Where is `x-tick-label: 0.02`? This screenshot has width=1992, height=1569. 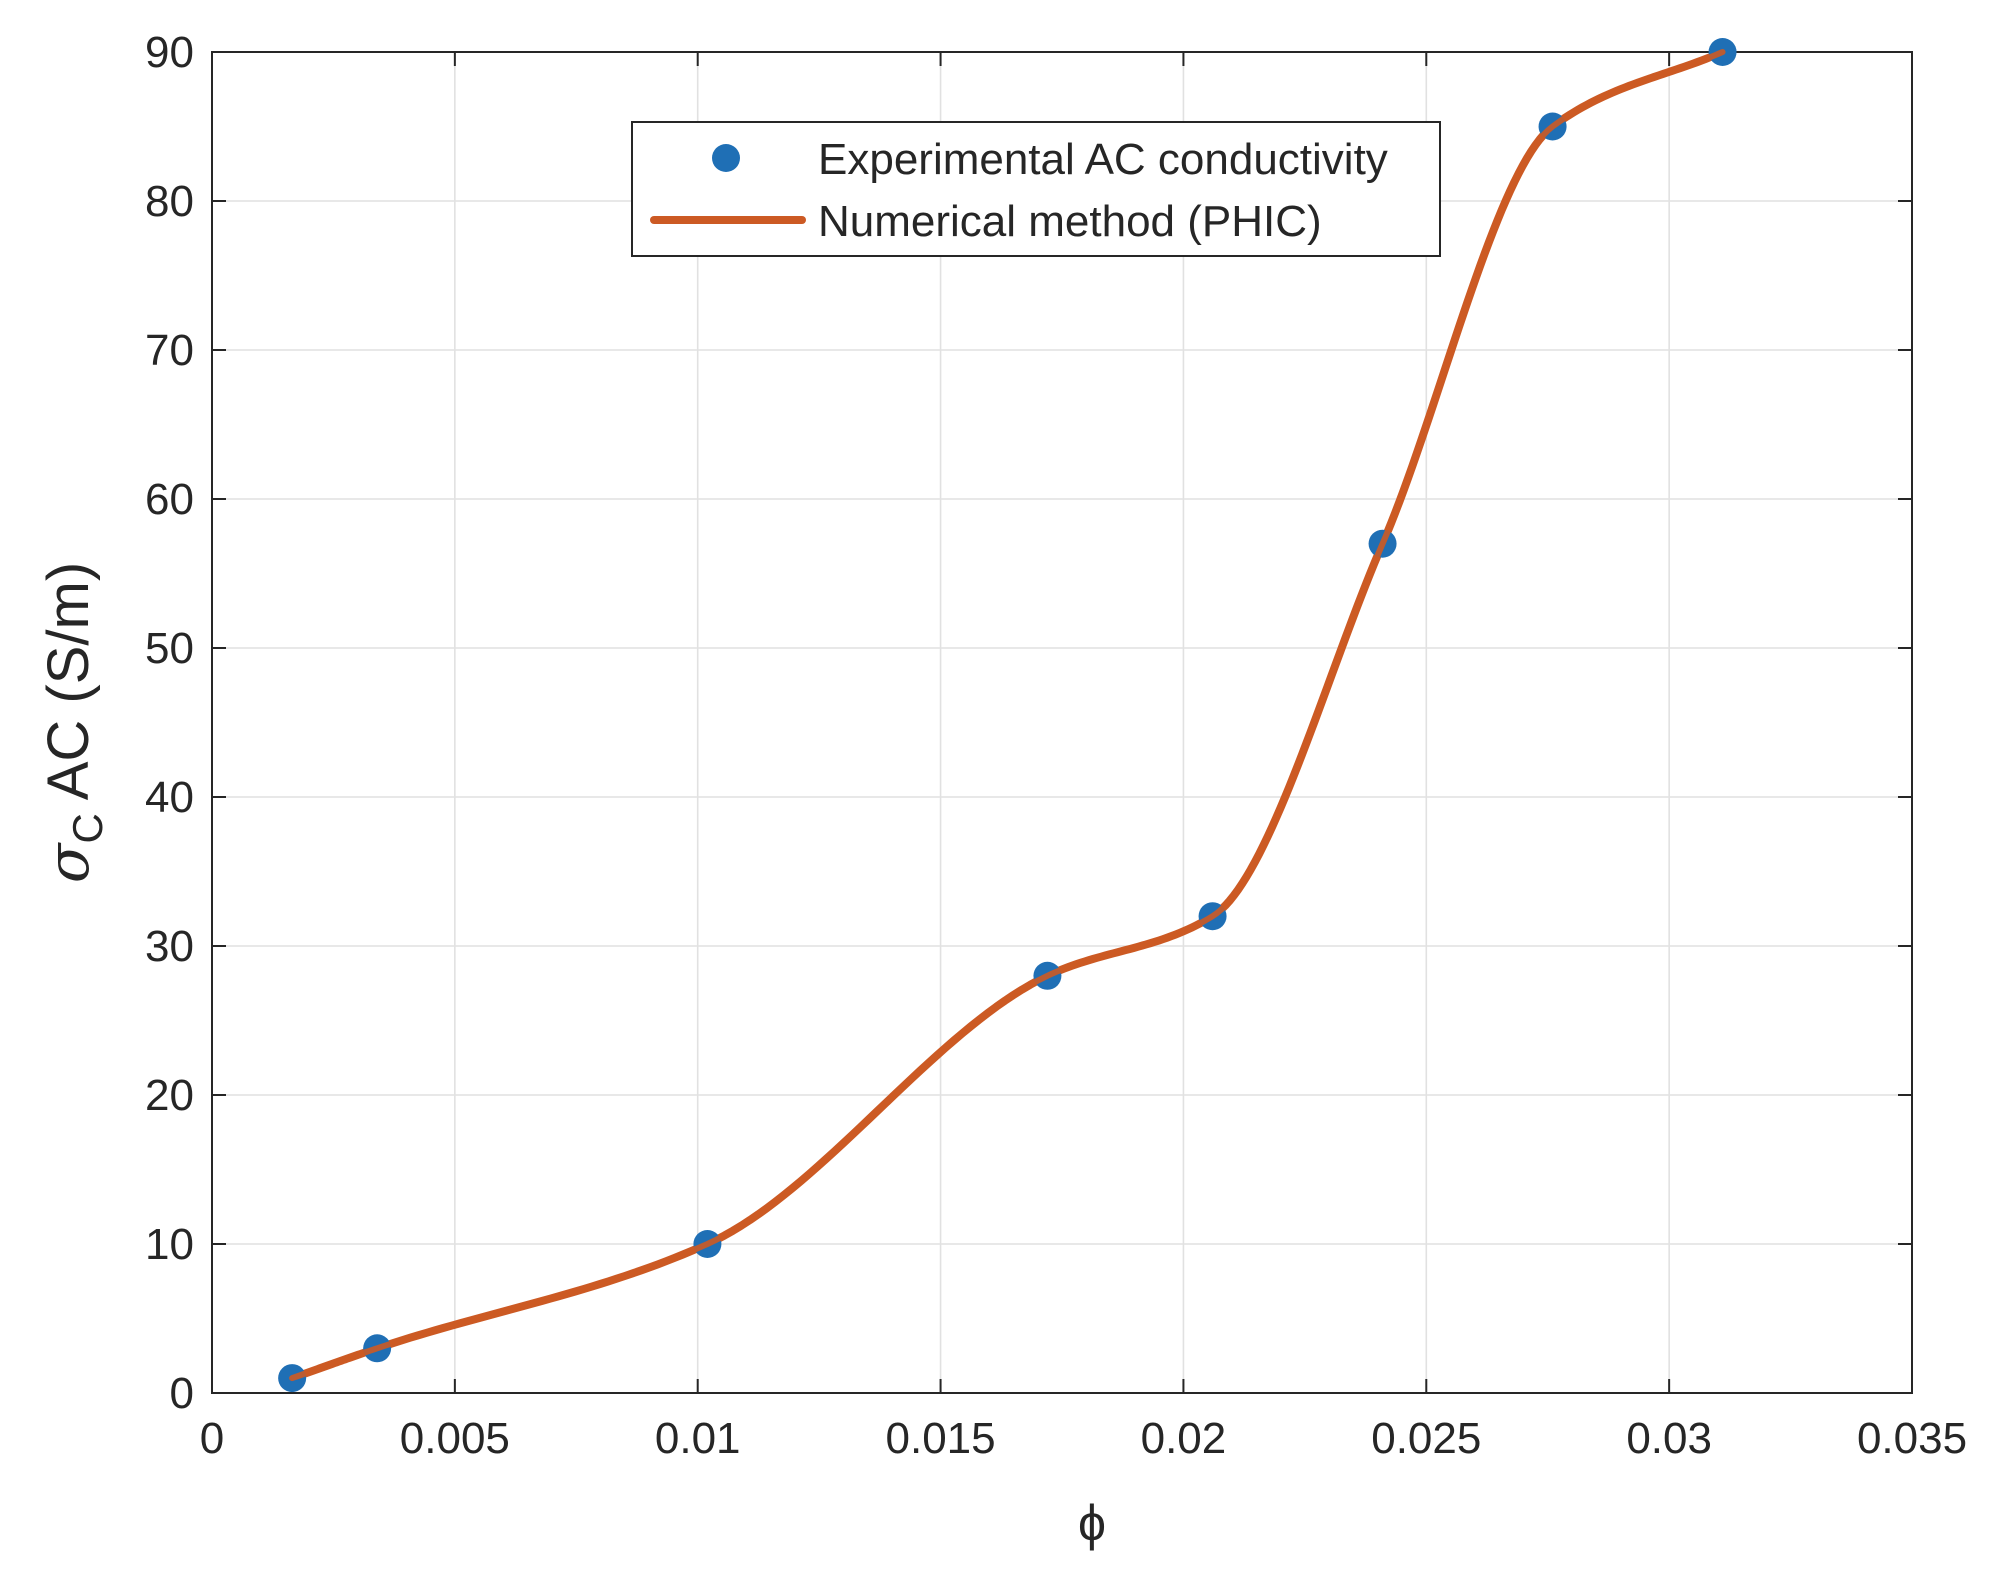
x-tick-label: 0.02 is located at coordinates (1184, 1438).